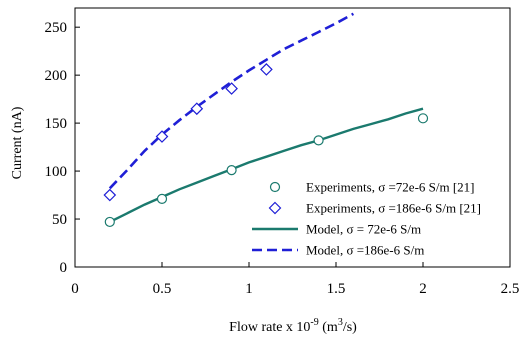 This screenshot has width=520, height=340. What do you see at coordinates (336, 289) in the screenshot?
I see `x-tick-label: 1.5` at bounding box center [336, 289].